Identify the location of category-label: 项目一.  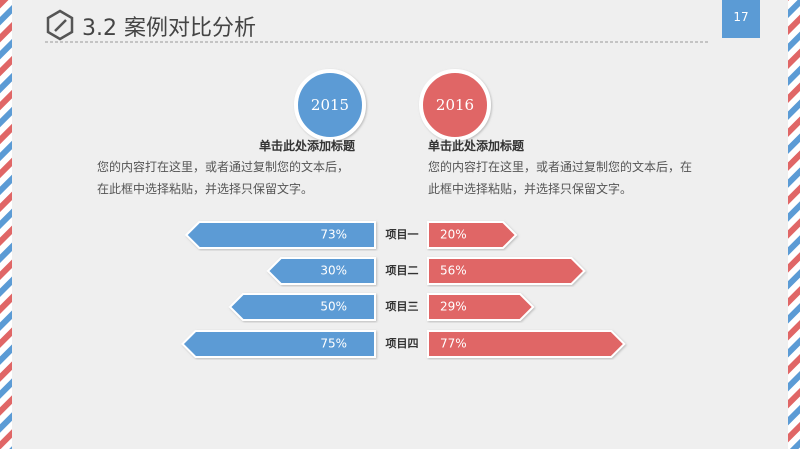
(402, 234).